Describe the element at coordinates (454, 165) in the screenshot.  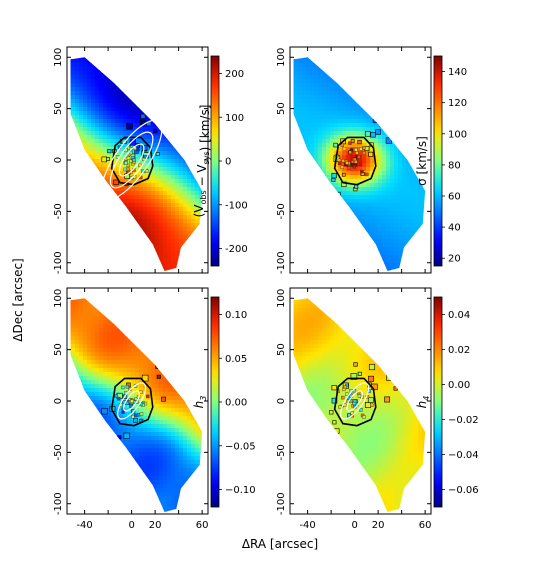
I see `colorbar-tick-label: 80` at that location.